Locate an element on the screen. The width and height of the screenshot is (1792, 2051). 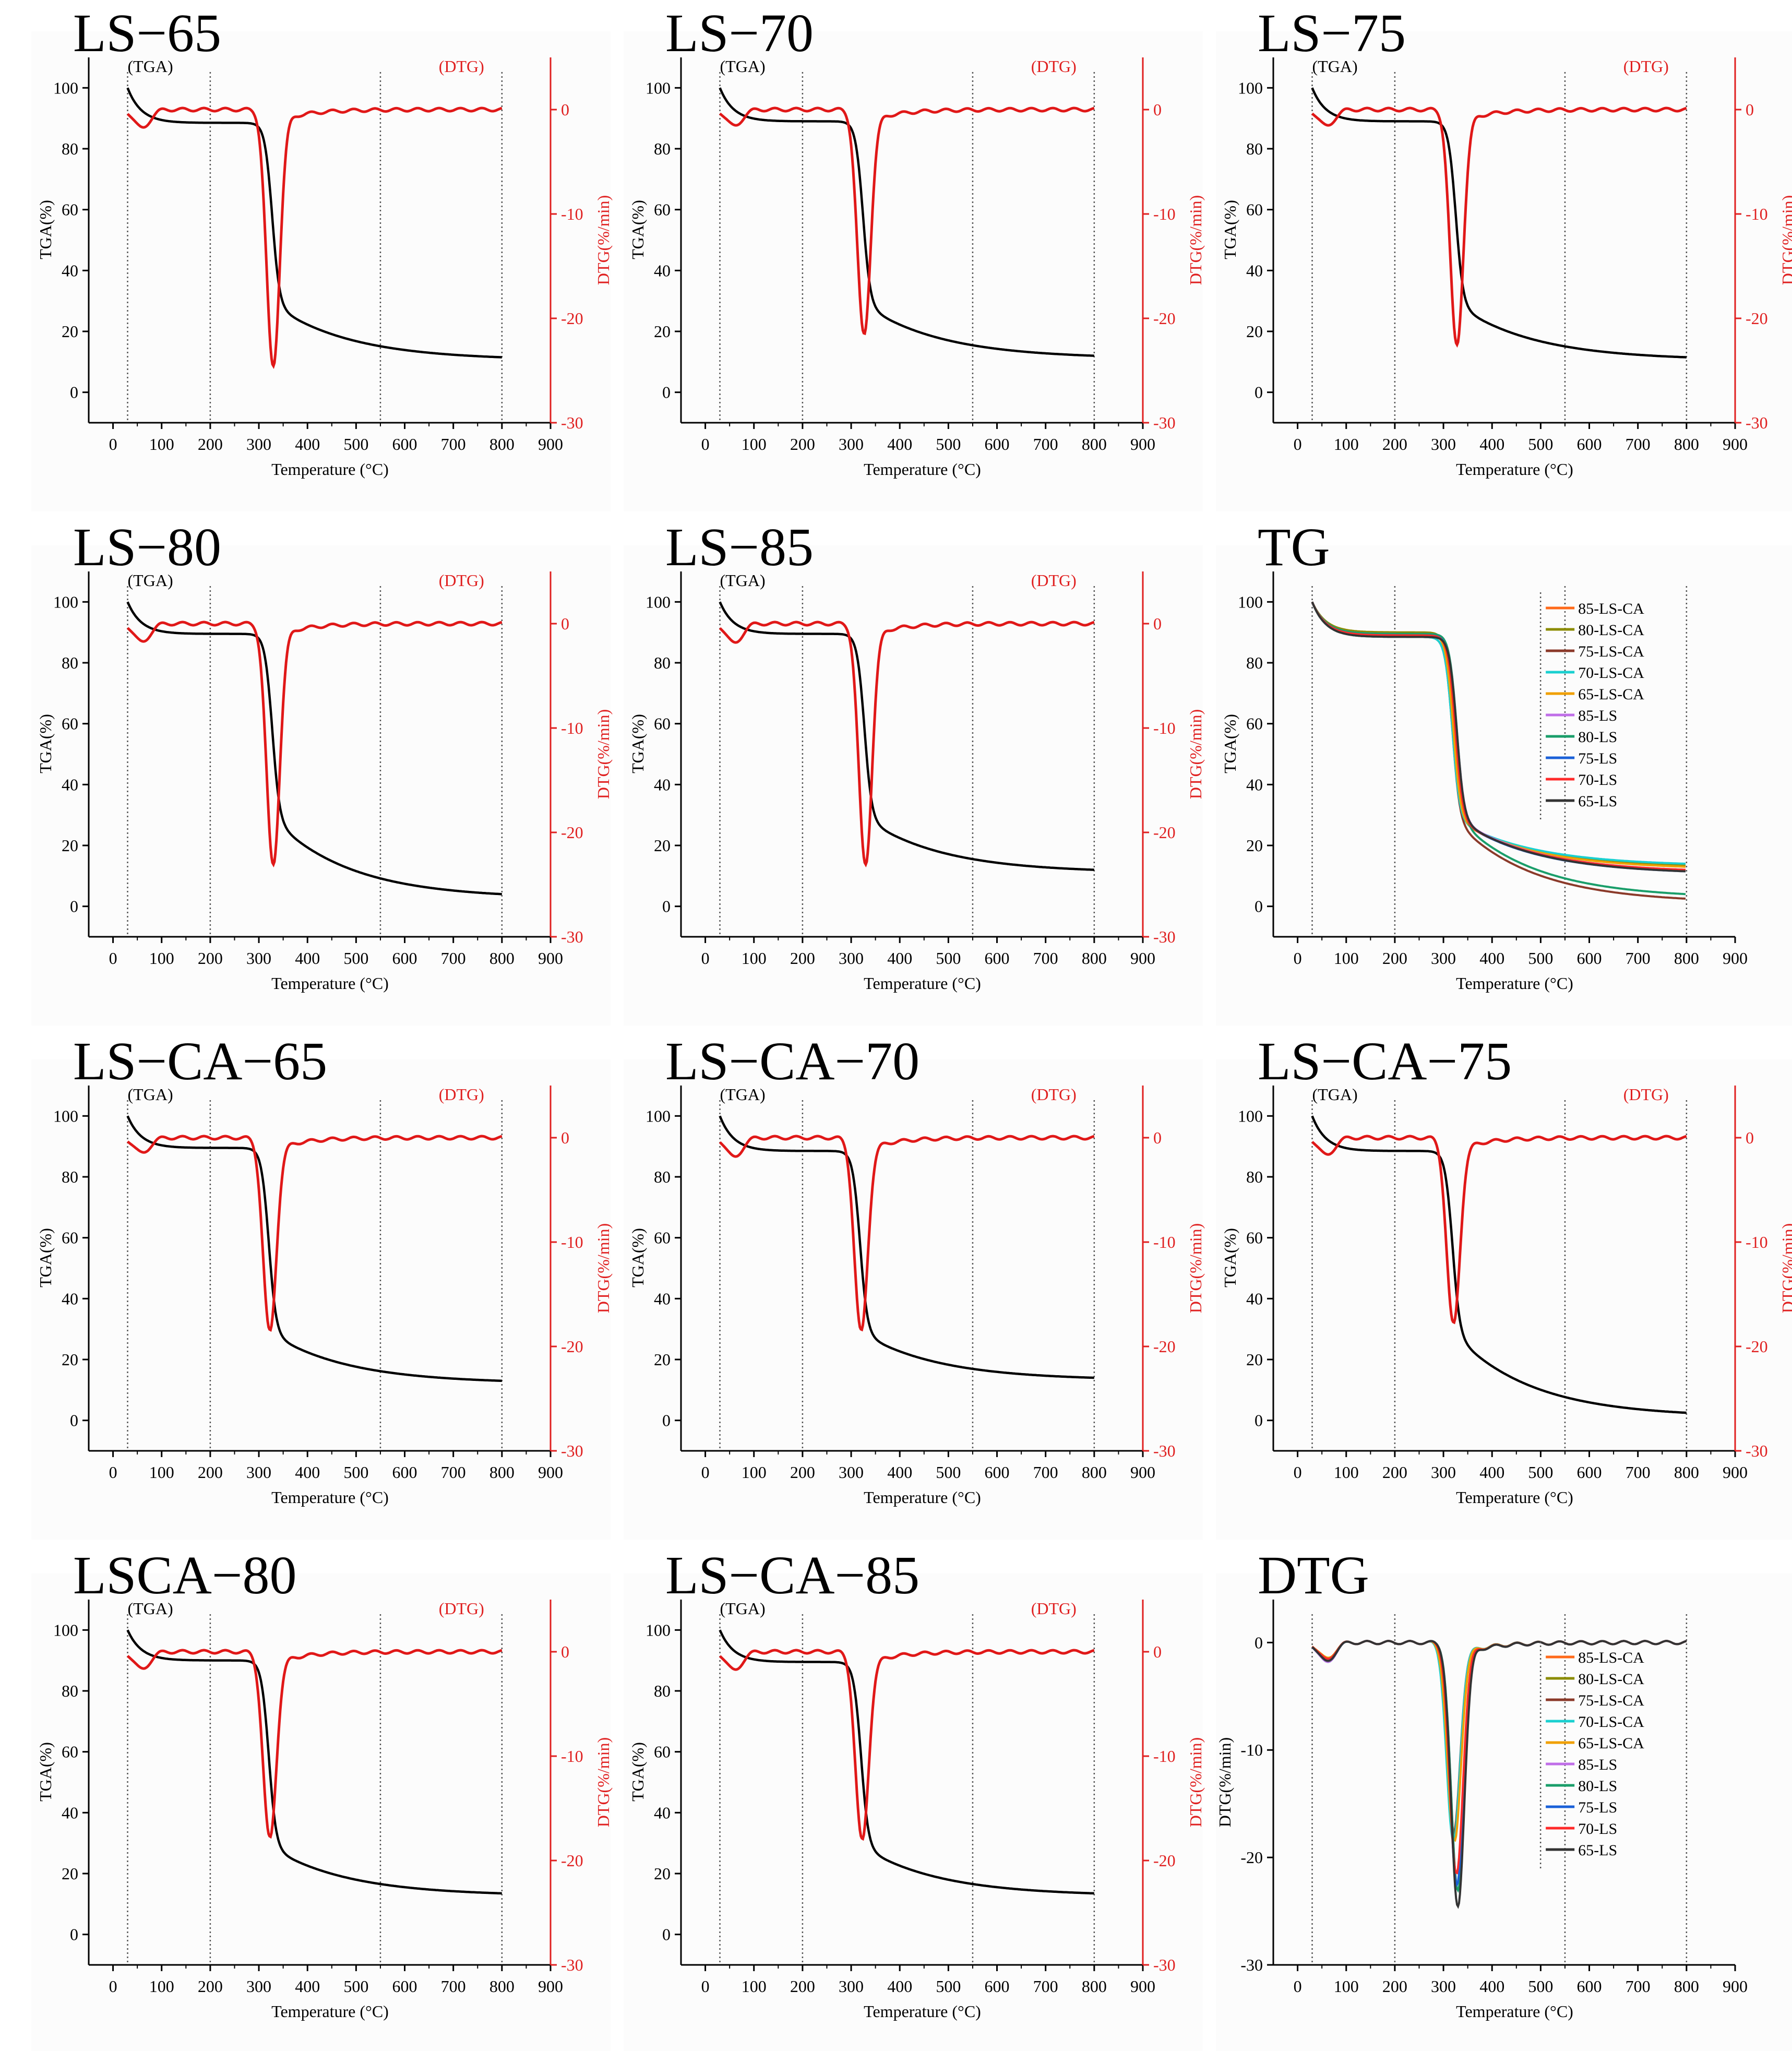
panel-background is located at coordinates (914, 271).